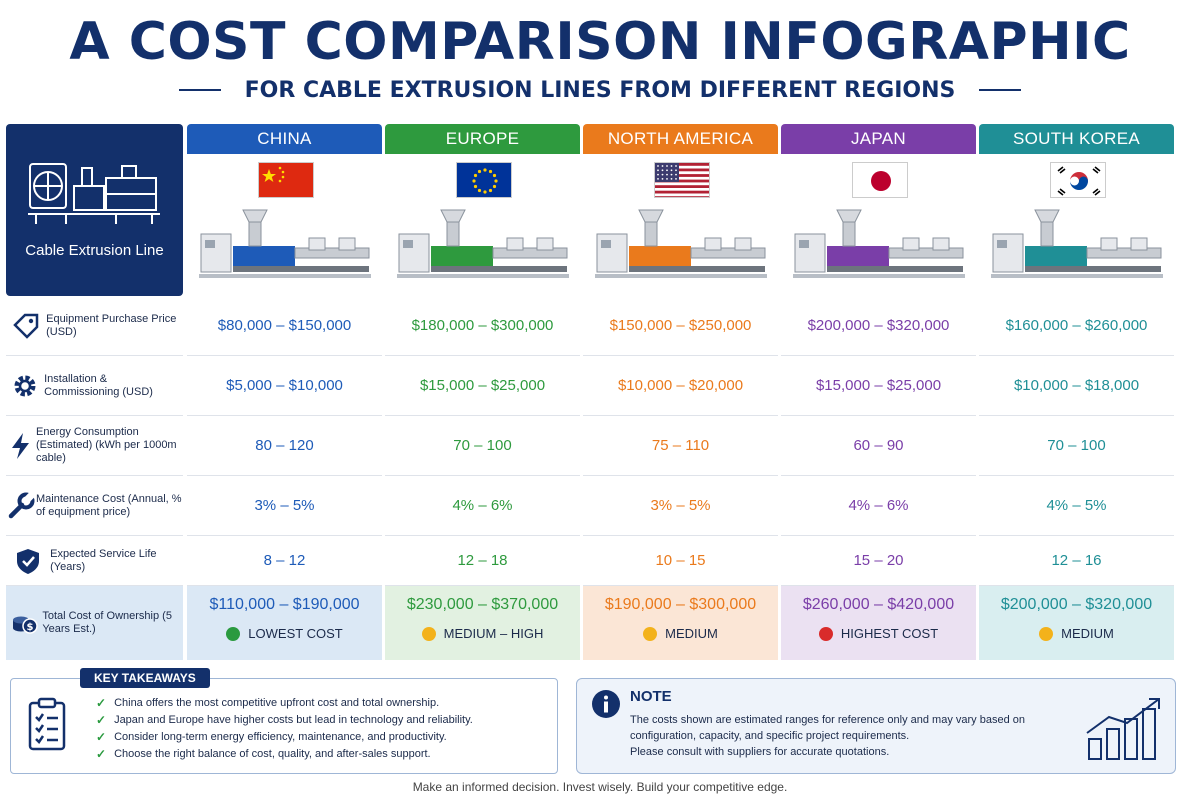 This screenshot has width=1200, height=800. What do you see at coordinates (1076, 561) in the screenshot?
I see `value-cell: 12 – 16` at bounding box center [1076, 561].